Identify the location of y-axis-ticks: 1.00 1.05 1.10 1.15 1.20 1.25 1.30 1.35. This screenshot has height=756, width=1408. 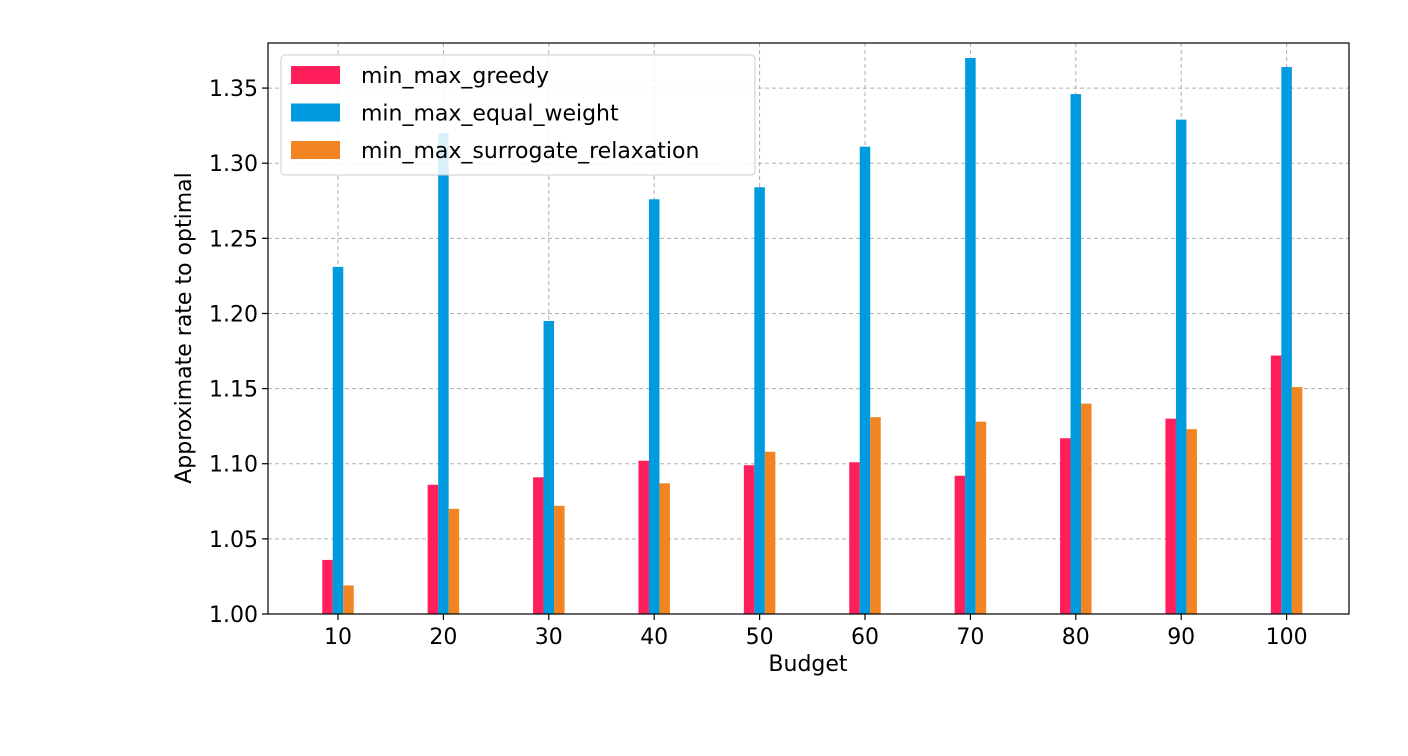
(238, 352).